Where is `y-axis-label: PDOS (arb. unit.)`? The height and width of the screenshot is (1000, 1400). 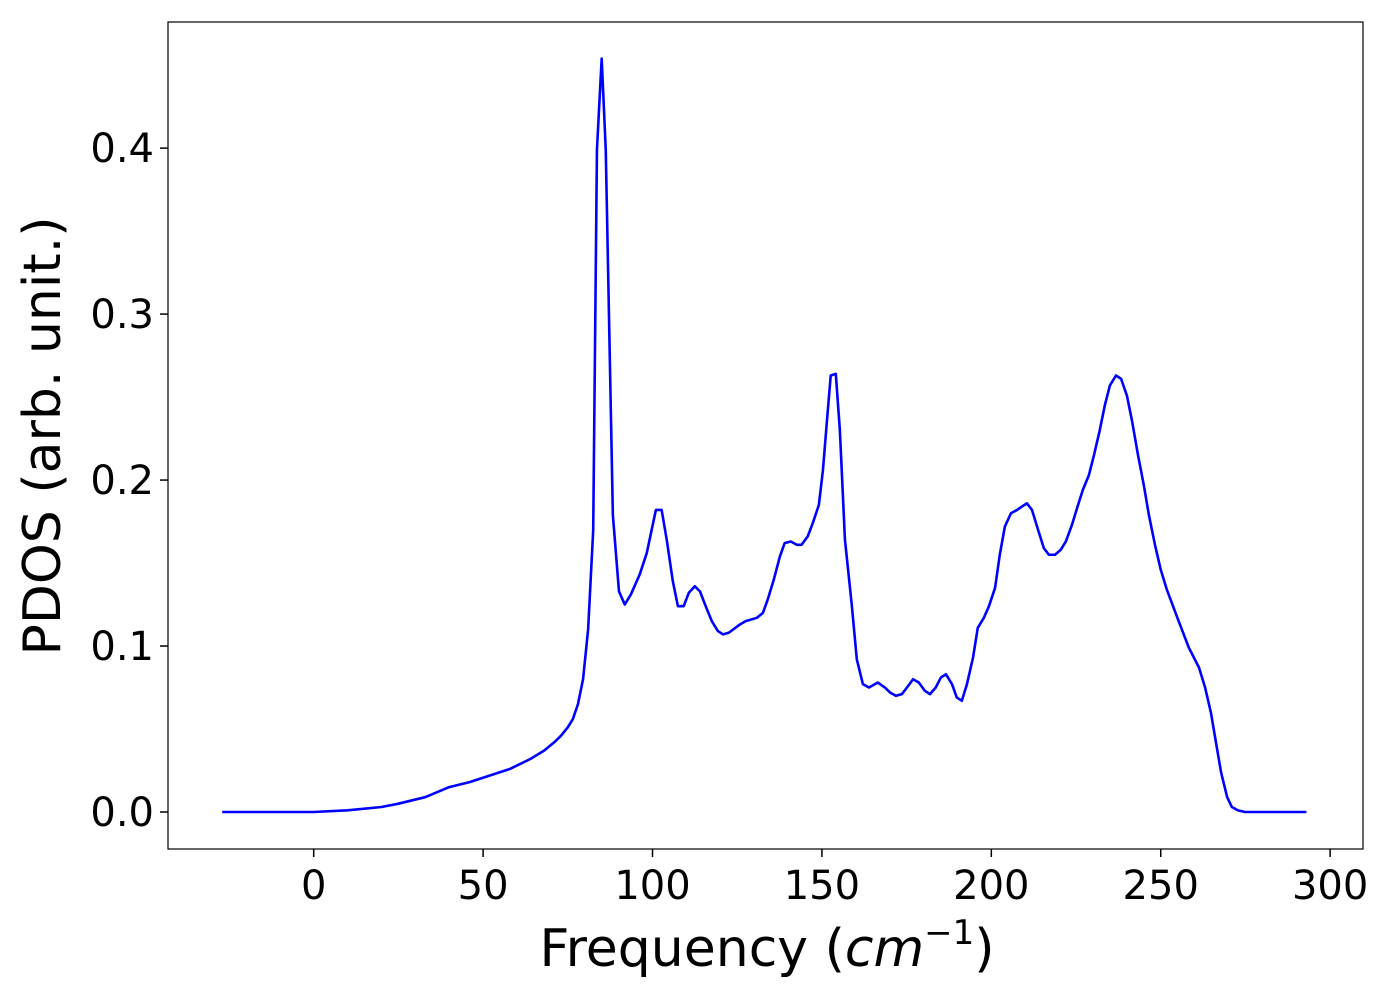
y-axis-label: PDOS (arb. unit.) is located at coordinates (43, 435).